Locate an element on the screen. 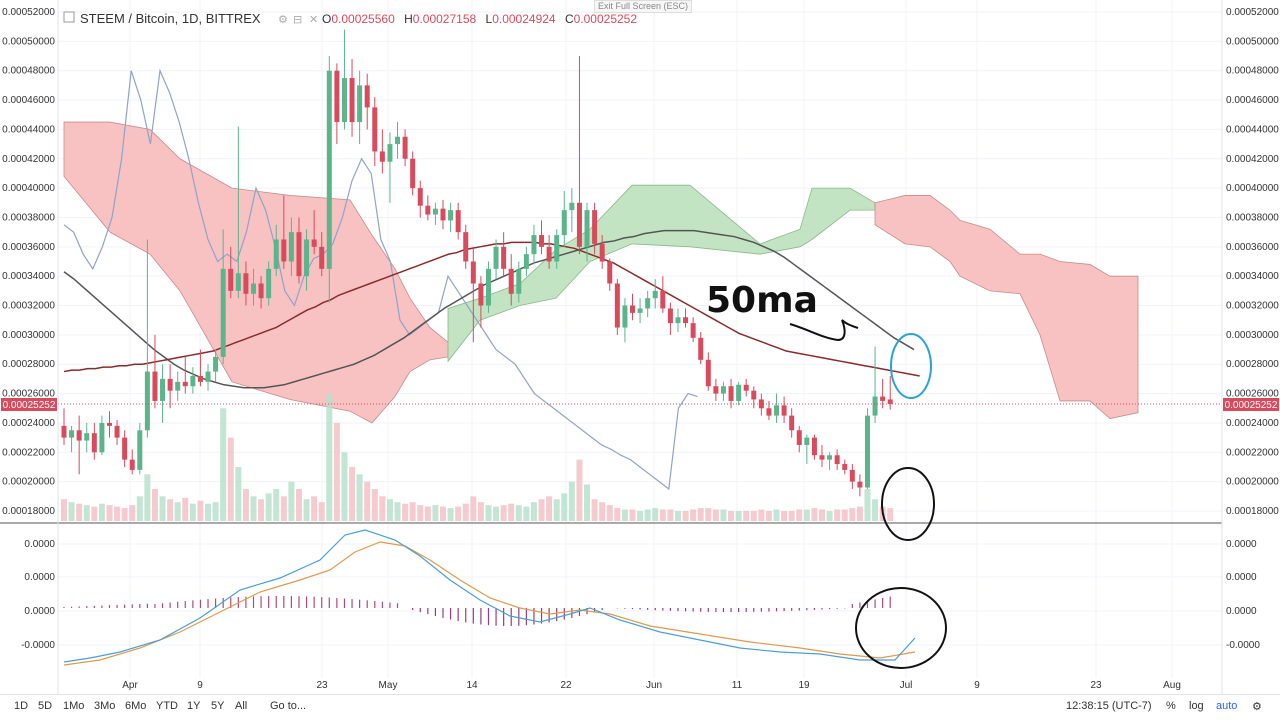 This screenshot has height=720, width=1280. price-tick-left: 0.00040000 is located at coordinates (28, 188).